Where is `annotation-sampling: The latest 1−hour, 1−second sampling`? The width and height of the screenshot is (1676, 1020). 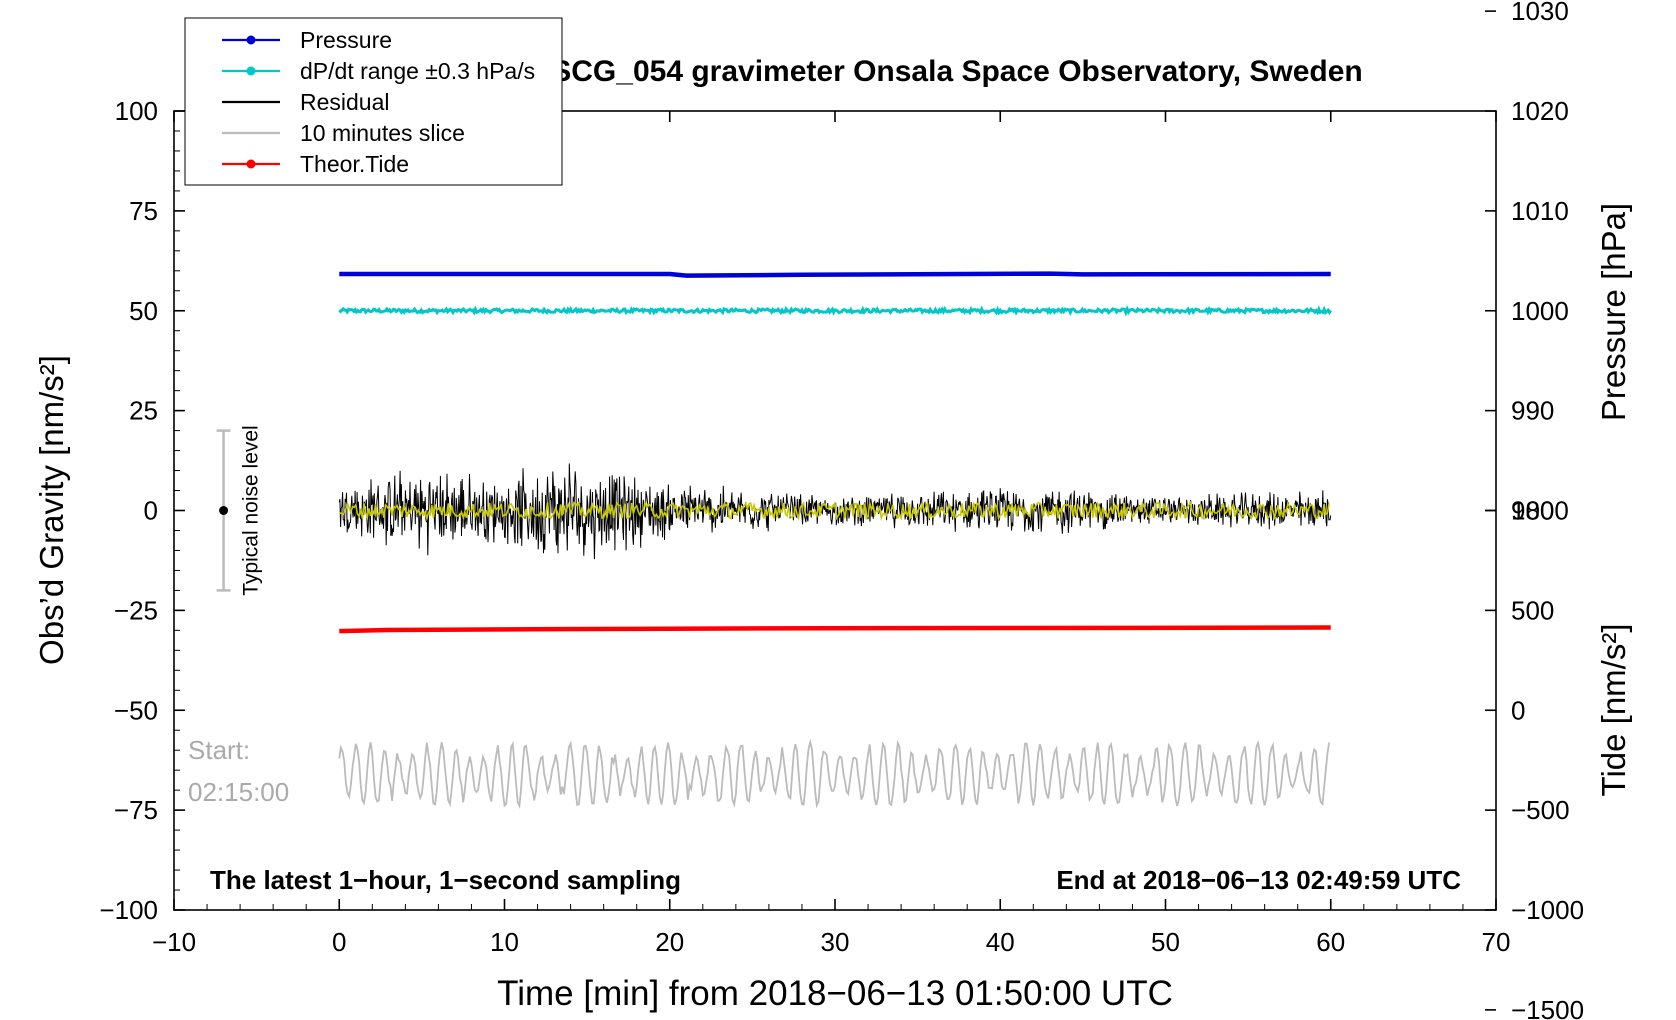
annotation-sampling: The latest 1−hour, 1−second sampling is located at coordinates (445, 880).